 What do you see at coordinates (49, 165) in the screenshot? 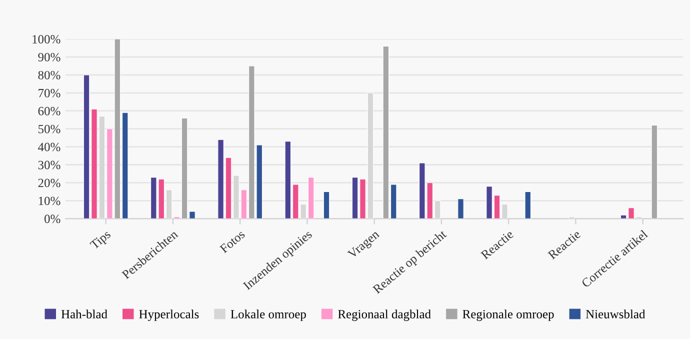
I see `y-tick-label: 30%` at bounding box center [49, 165].